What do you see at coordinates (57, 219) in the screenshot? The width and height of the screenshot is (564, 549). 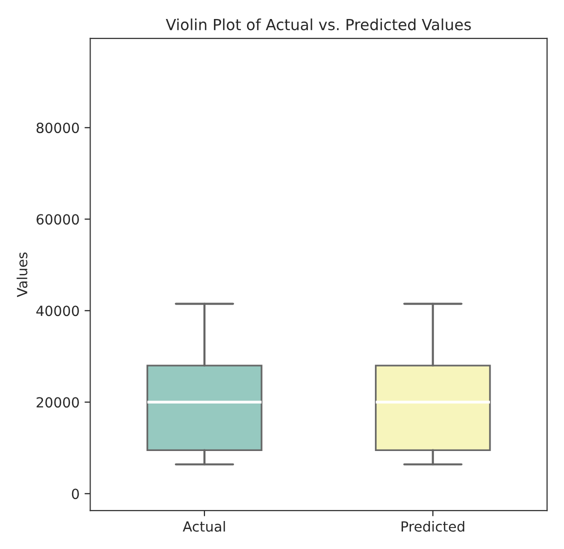 I see `y-tick-label: 60000` at bounding box center [57, 219].